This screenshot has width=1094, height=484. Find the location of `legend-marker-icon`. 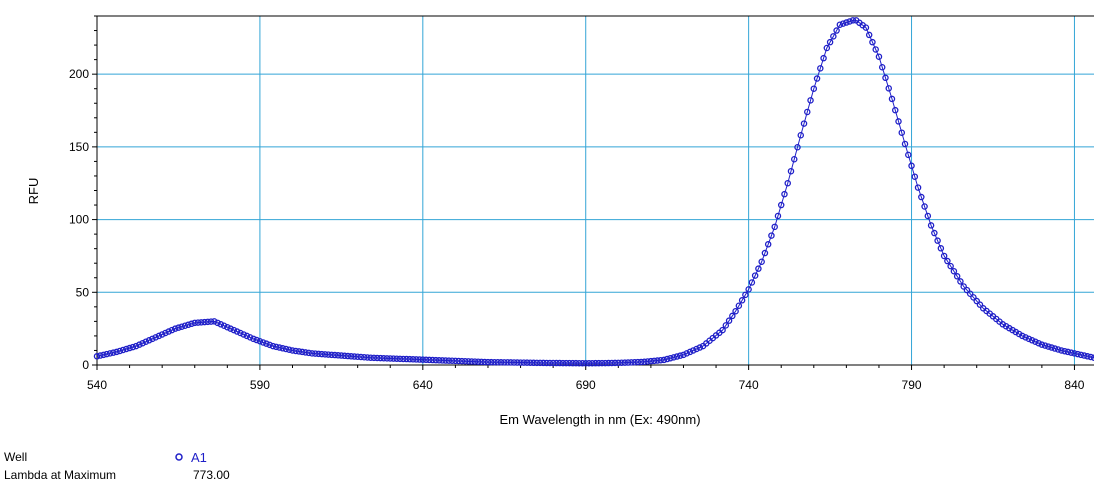

legend-marker-icon is located at coordinates (179, 457).